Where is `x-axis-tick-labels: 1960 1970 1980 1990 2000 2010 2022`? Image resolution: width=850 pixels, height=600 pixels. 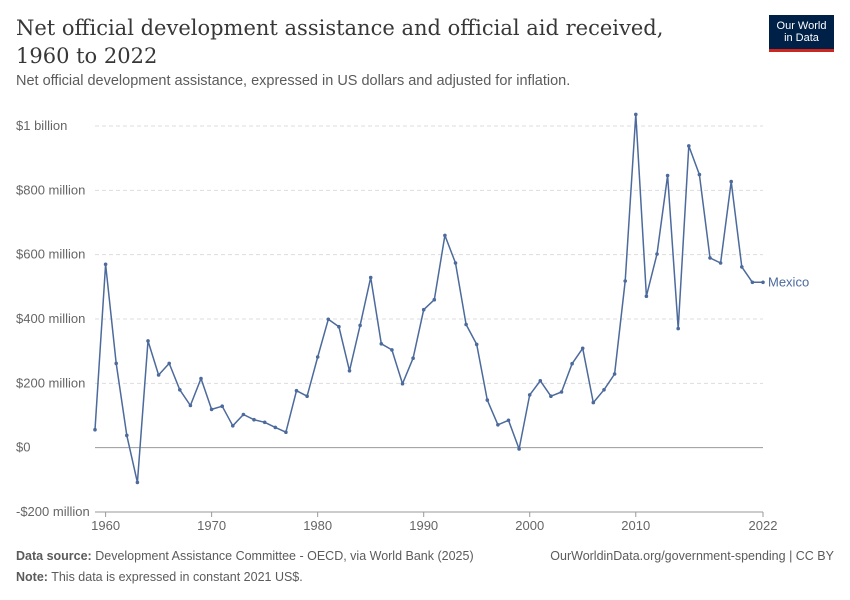 x-axis-tick-labels: 1960 1970 1980 1990 2000 2010 2022 is located at coordinates (434, 522).